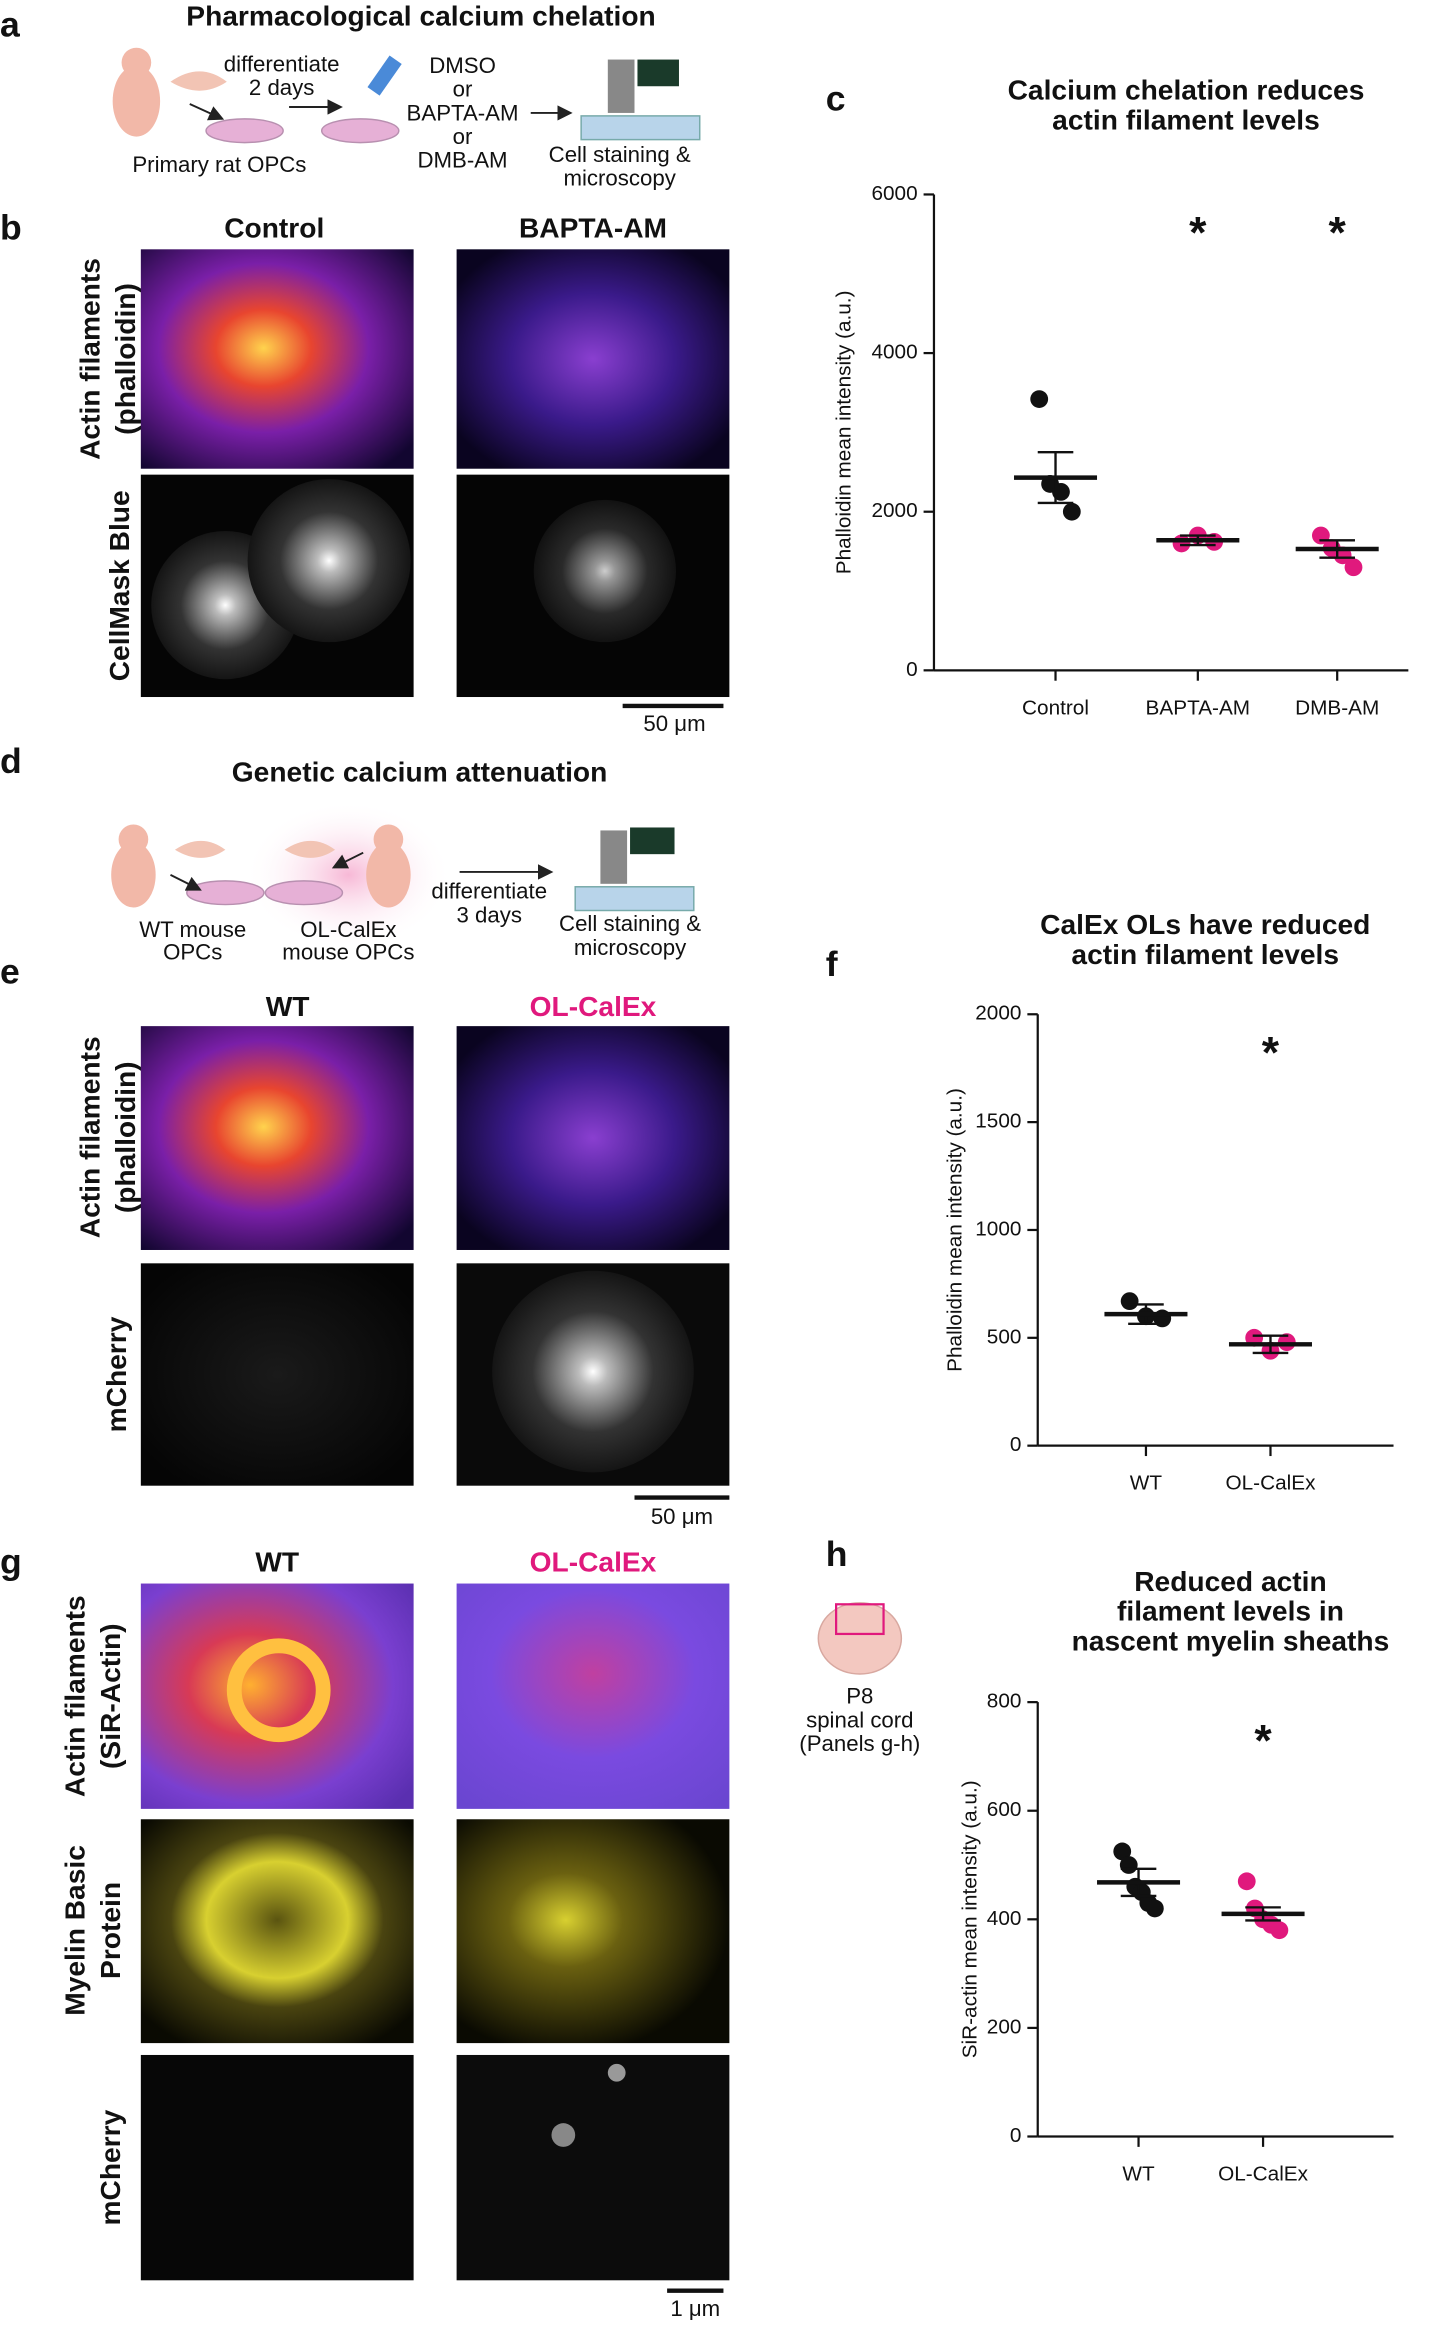 The height and width of the screenshot is (2328, 1438). Describe the element at coordinates (998, 1121) in the screenshot. I see `y-tick-label: 1500` at that location.